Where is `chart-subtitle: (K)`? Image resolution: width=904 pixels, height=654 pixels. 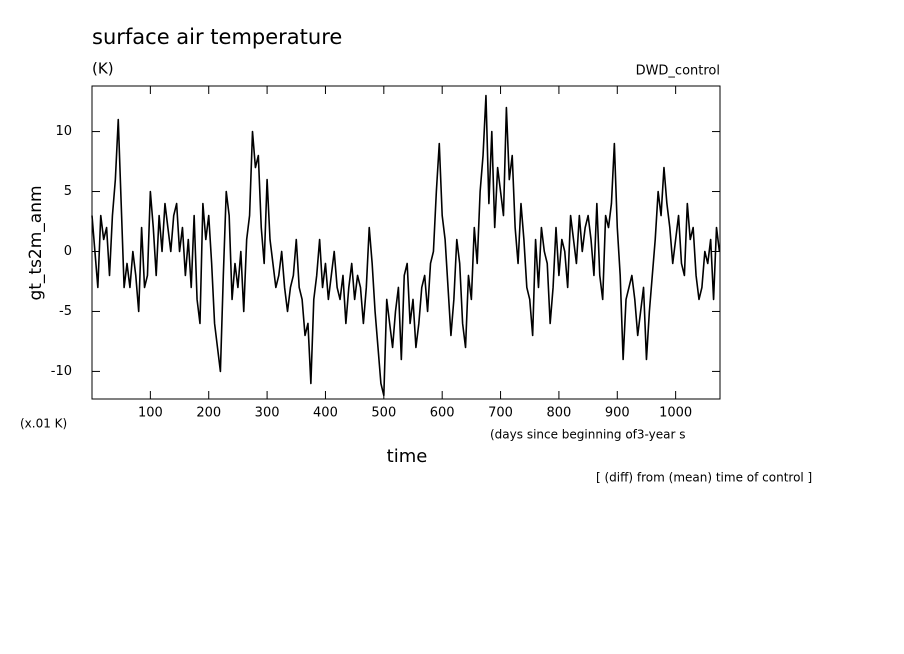 chart-subtitle: (K) is located at coordinates (103, 69).